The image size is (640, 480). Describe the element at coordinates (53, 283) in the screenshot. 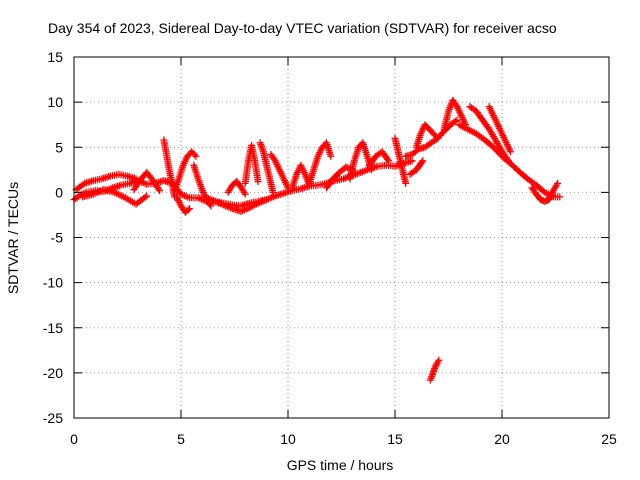

I see `y-tick-label: -10` at that location.